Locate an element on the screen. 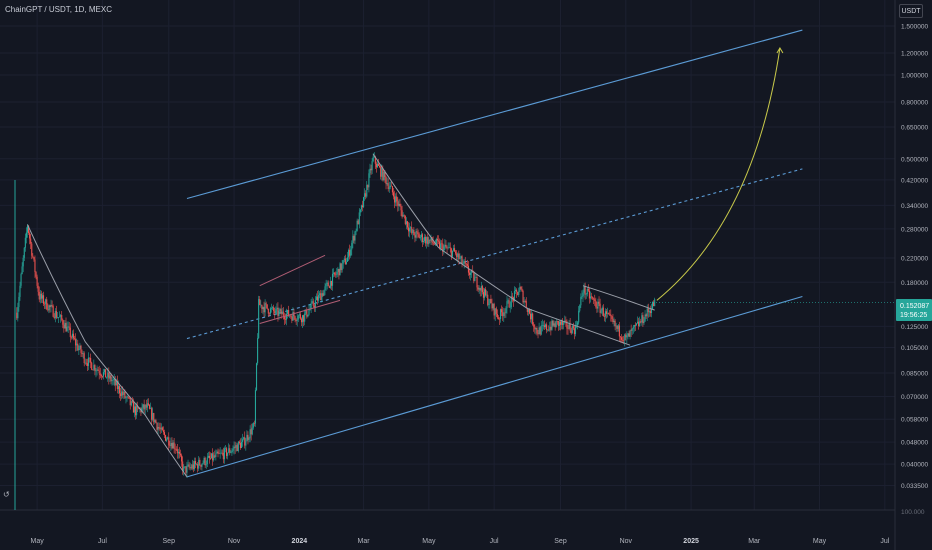 Image resolution: width=932 pixels, height=550 pixels. currency-button: USDT is located at coordinates (911, 11).